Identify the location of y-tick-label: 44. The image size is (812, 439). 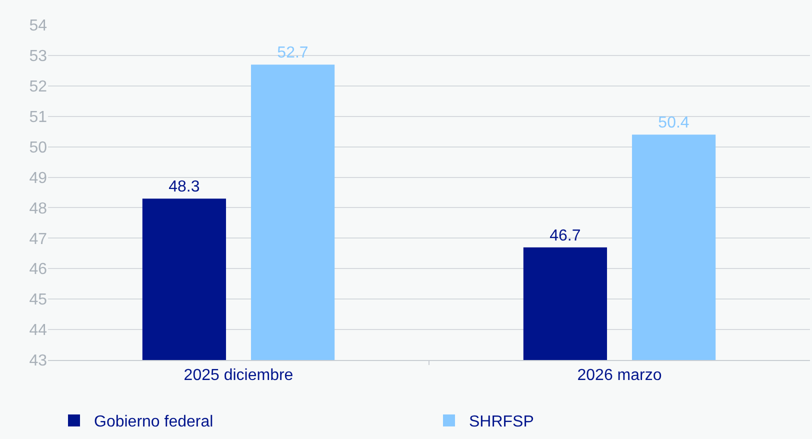
(38, 331).